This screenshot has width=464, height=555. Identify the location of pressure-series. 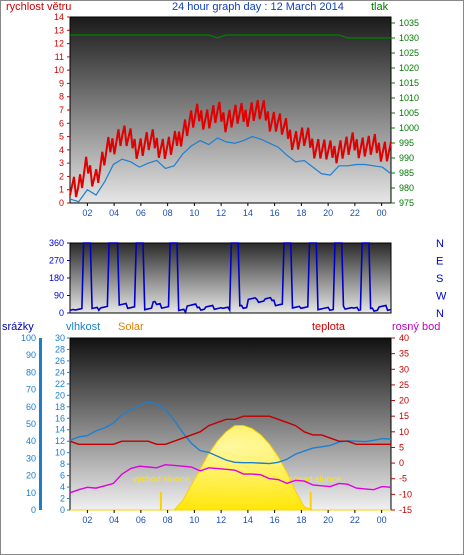
(230, 36).